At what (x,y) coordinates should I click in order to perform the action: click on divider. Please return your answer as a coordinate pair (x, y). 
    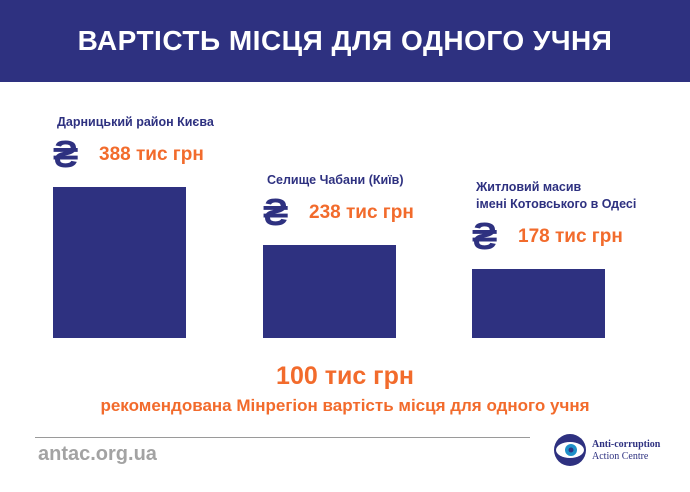
    Looking at the image, I should click on (282, 437).